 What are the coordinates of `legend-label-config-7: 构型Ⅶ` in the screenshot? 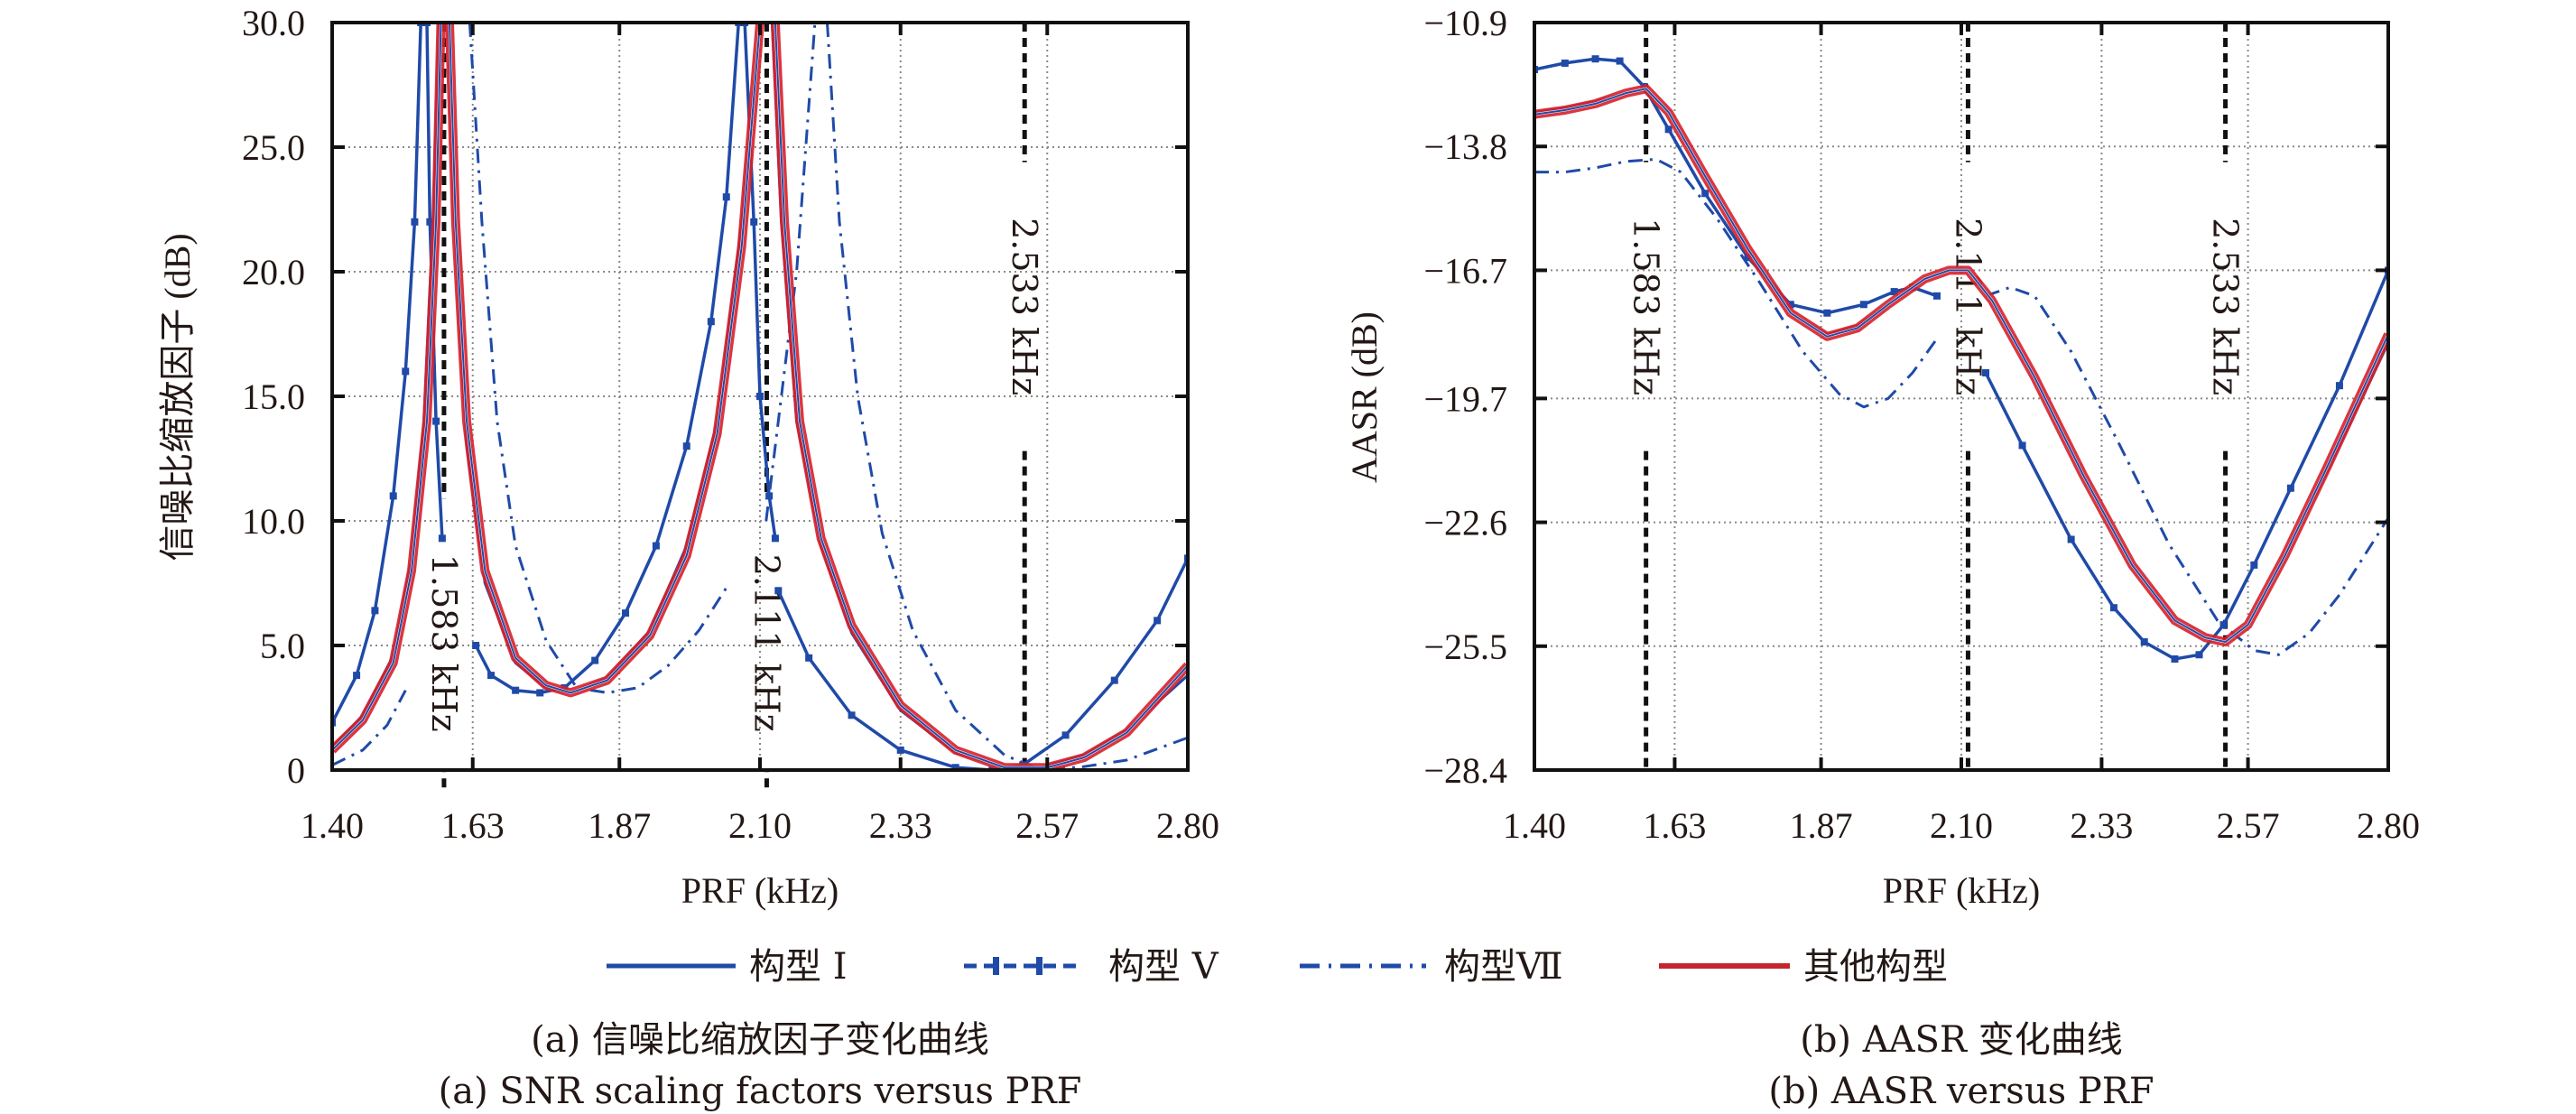 It's located at (1503, 967).